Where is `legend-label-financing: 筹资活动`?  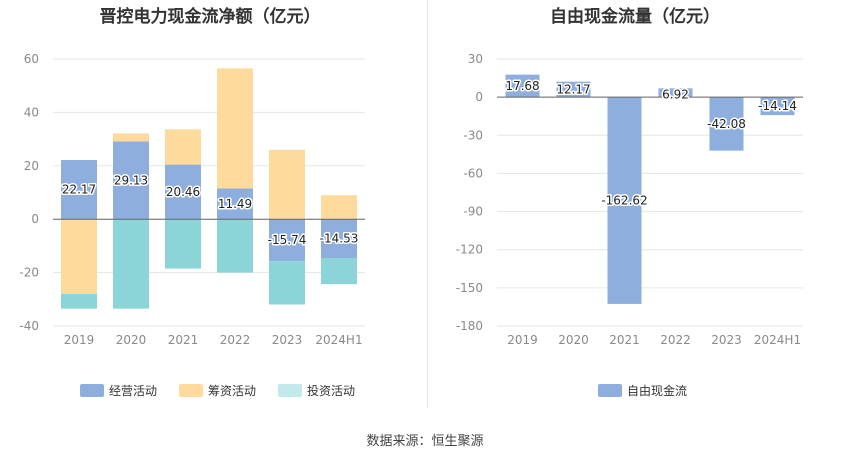 legend-label-financing: 筹资活动 is located at coordinates (232, 391).